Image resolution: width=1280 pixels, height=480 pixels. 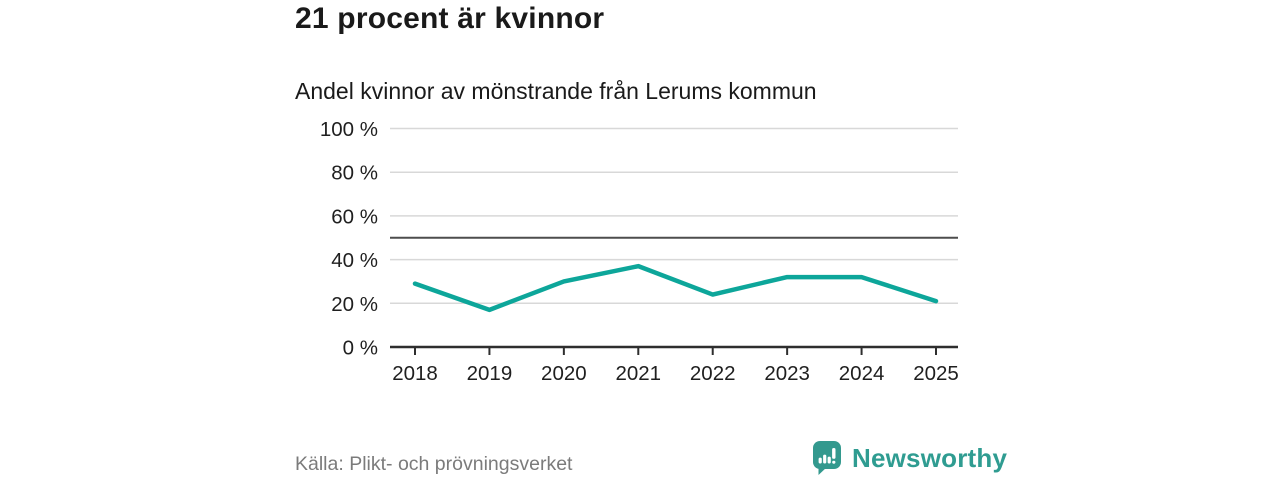 What do you see at coordinates (354, 216) in the screenshot?
I see `y-axis-label: 60 %` at bounding box center [354, 216].